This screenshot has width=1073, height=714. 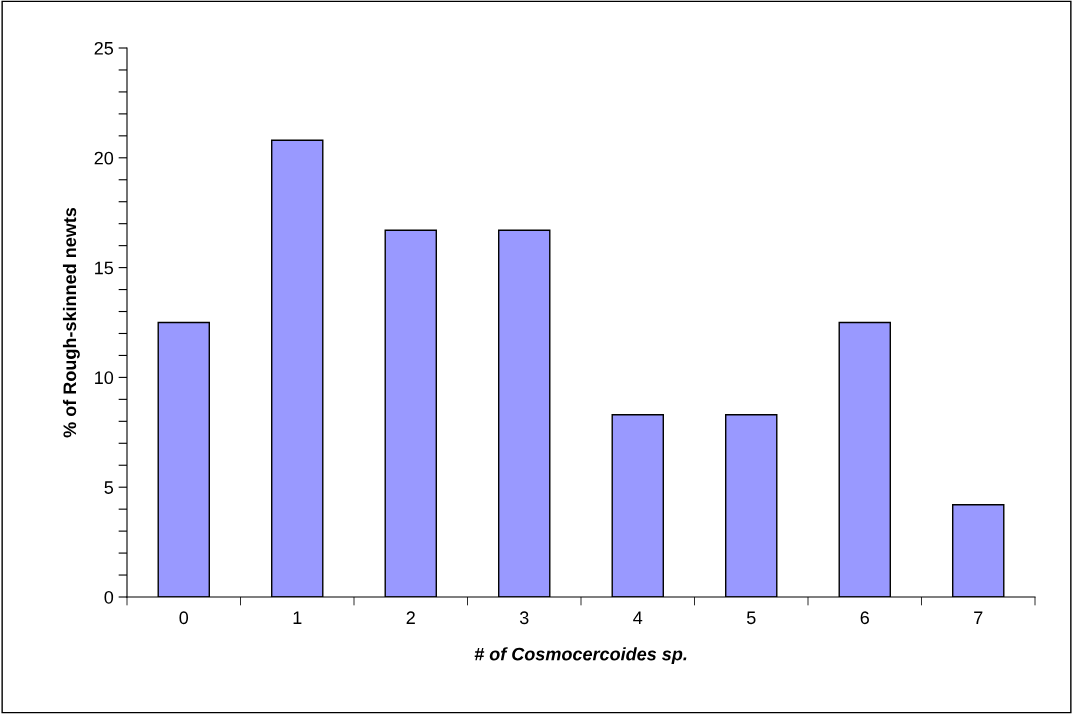 I want to click on x-tick-label: 2, so click(x=410, y=617).